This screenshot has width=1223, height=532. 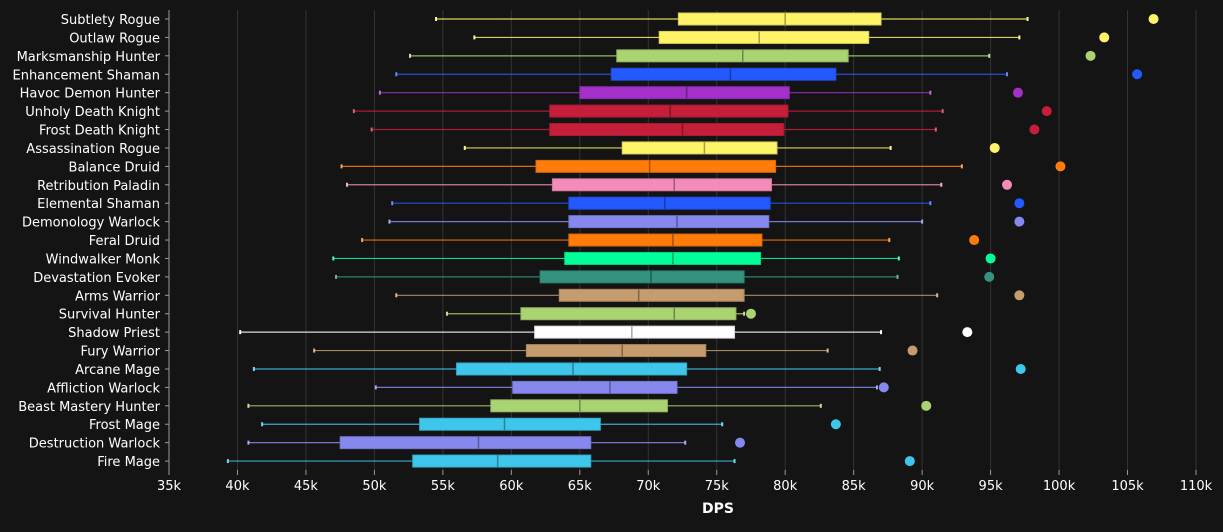 What do you see at coordinates (580, 486) in the screenshot?
I see `x-tick-label: 65k` at bounding box center [580, 486].